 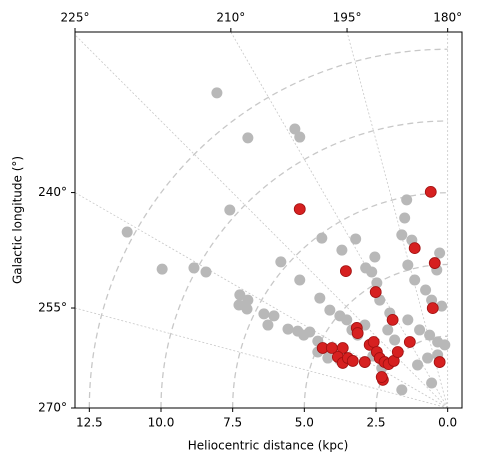 What do you see at coordinates (230, 18) in the screenshot?
I see `top-tick-label: 210°` at bounding box center [230, 18].